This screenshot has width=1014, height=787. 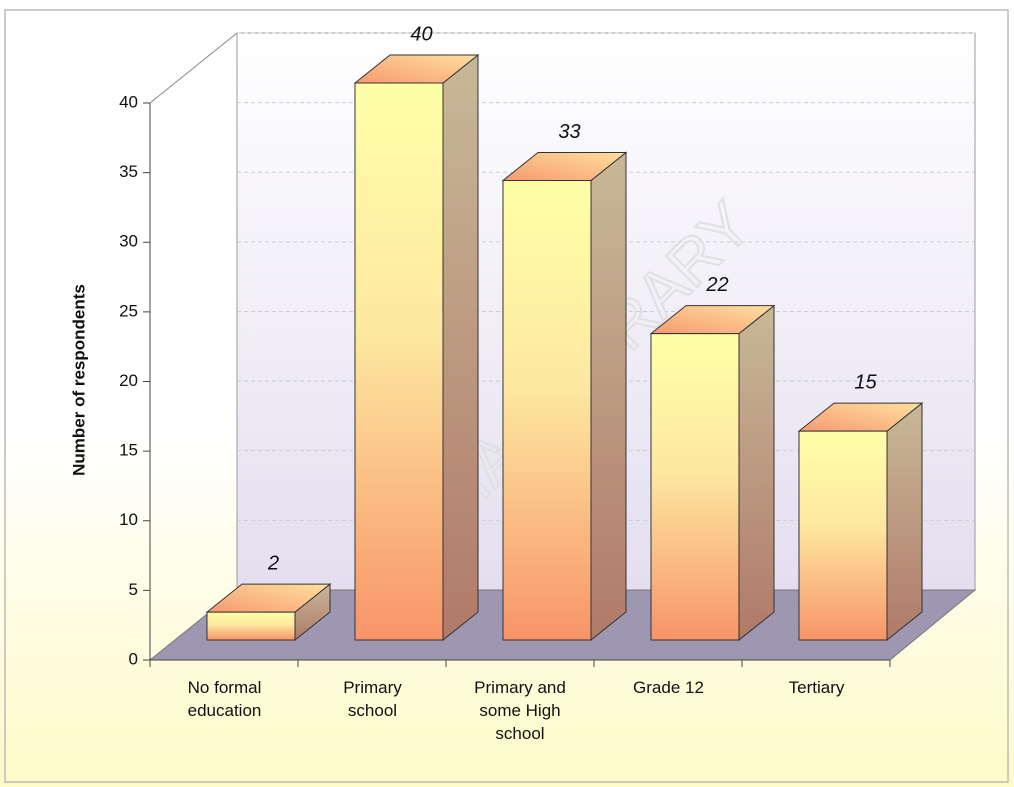 What do you see at coordinates (193, 68) in the screenshot?
I see `wall-edge` at bounding box center [193, 68].